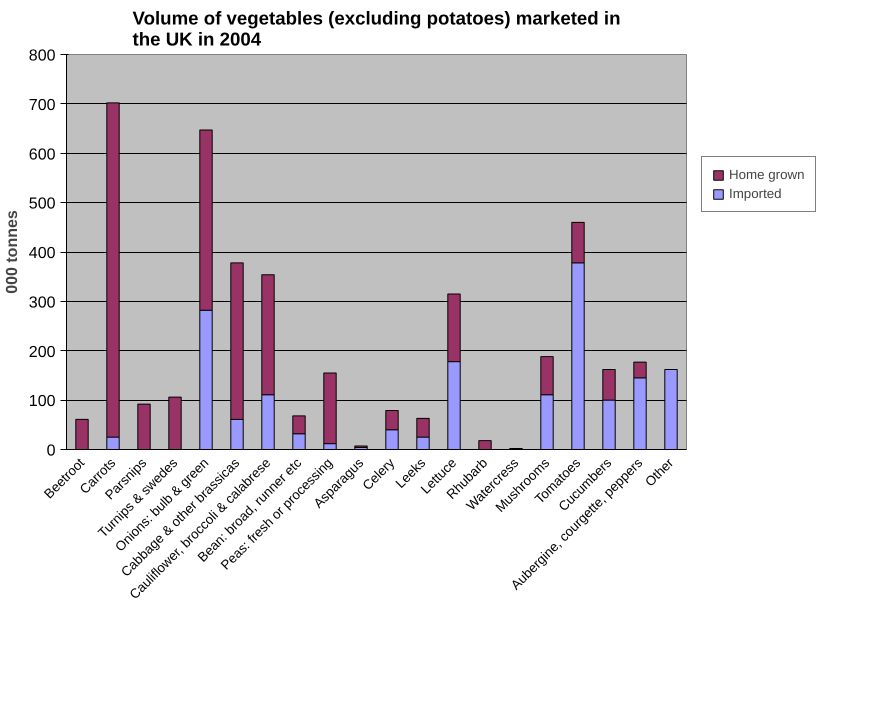 The image size is (886, 725). What do you see at coordinates (12, 252) in the screenshot?
I see `y-axis-title: 000 tonnes` at bounding box center [12, 252].